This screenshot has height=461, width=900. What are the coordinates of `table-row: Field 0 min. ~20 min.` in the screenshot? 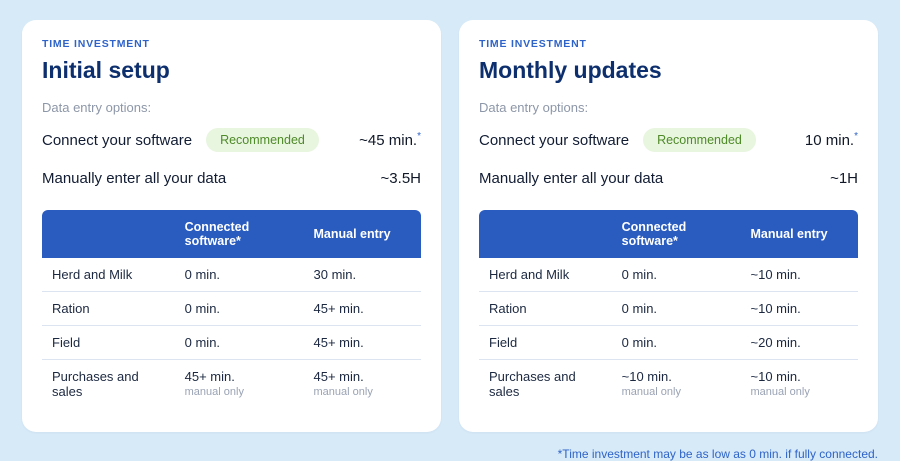 It's located at (668, 343).